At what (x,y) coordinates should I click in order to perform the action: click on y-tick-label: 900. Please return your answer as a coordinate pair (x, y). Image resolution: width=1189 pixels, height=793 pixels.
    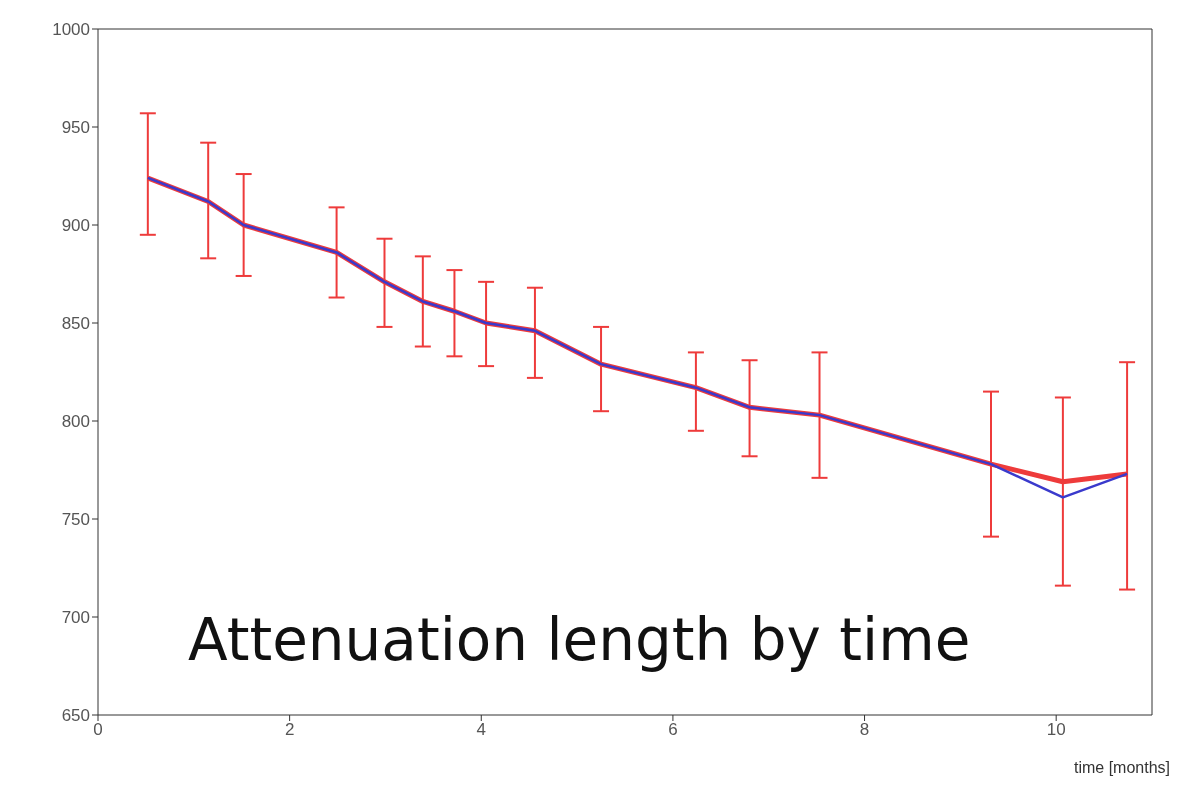
    Looking at the image, I should click on (75, 226).